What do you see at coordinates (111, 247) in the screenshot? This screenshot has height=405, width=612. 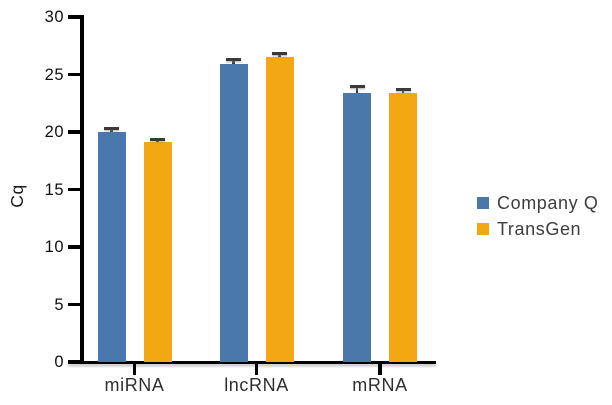 I see `bar-company-q-mirna` at bounding box center [111, 247].